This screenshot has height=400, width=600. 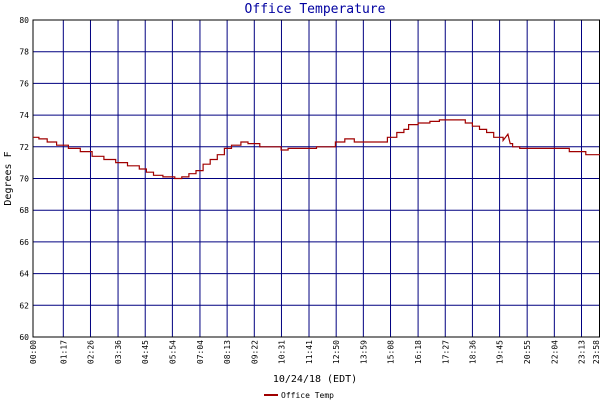 I want to click on x-tick-label: 20:55, so click(x=527, y=352).